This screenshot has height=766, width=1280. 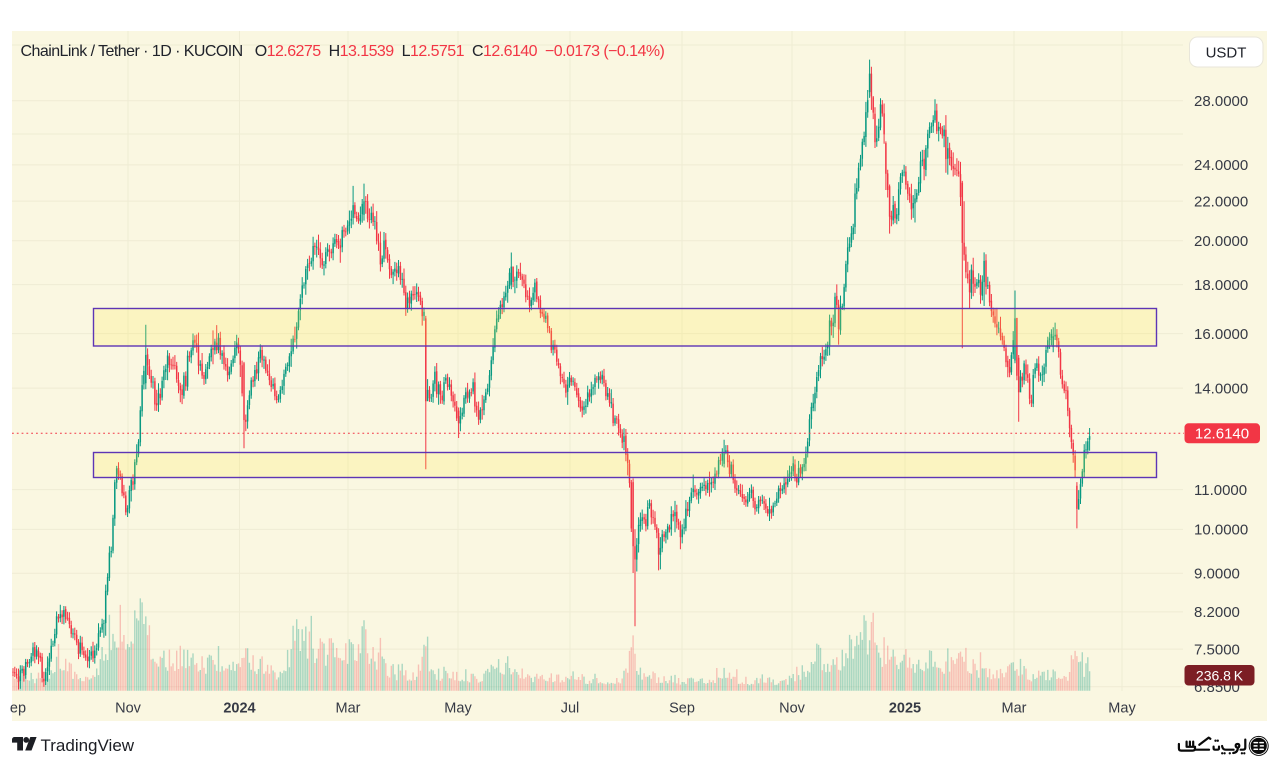 I want to click on svg-text: 10.0000, so click(x=1221, y=530).